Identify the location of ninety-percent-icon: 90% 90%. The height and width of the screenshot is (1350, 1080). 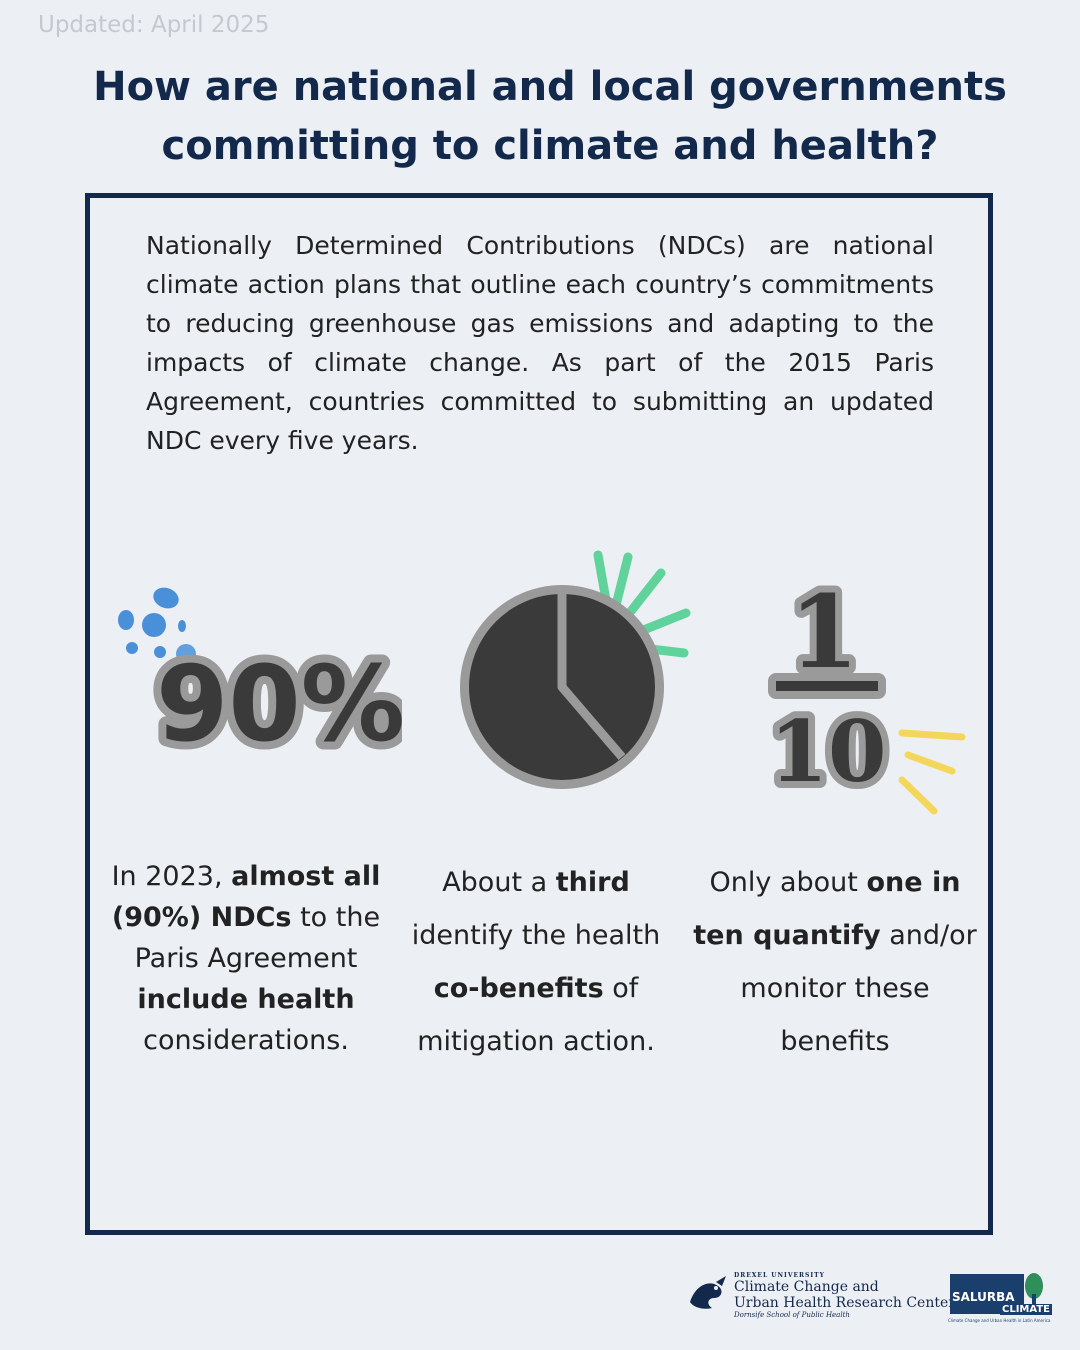
(260, 673).